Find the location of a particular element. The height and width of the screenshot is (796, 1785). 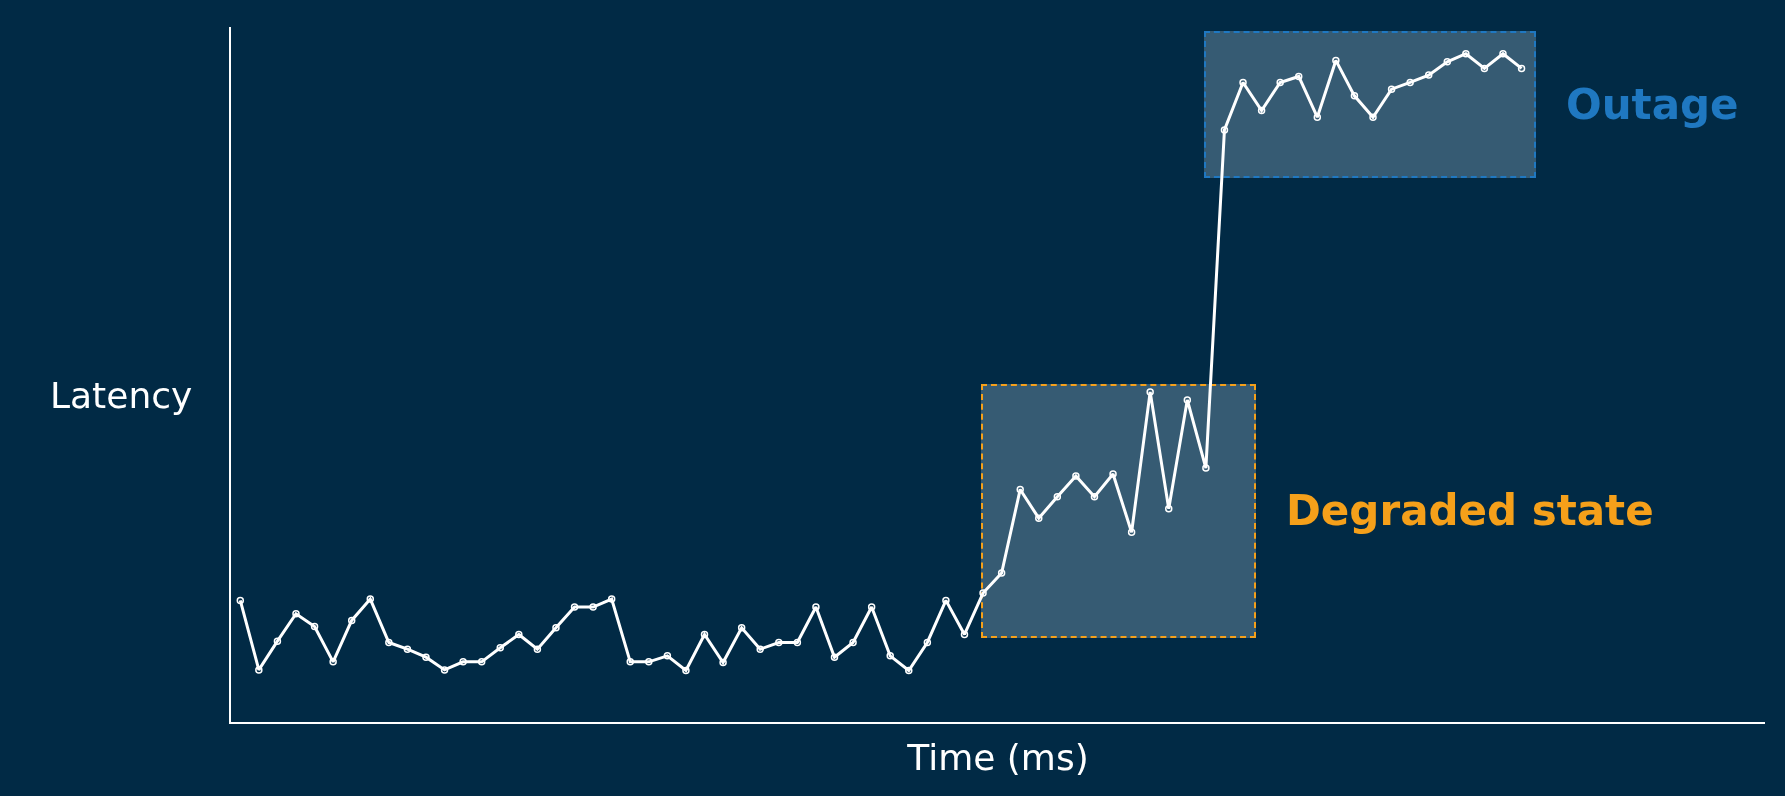

x-axis-title: Time (ms) is located at coordinates (997, 757).